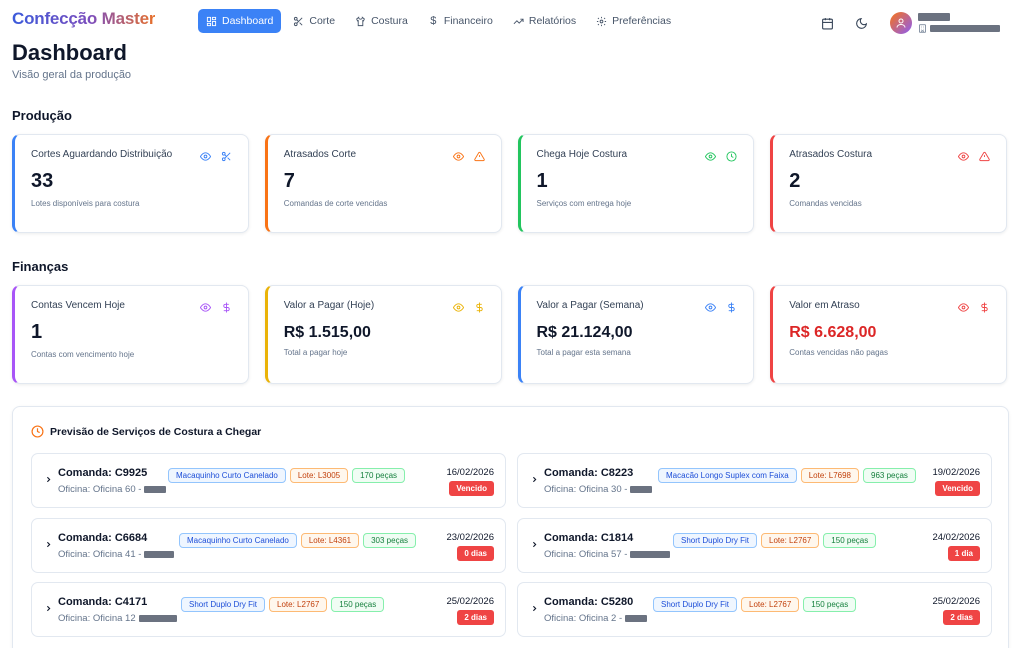  I want to click on nav-item-financeiro: $ Financeiro, so click(460, 21).